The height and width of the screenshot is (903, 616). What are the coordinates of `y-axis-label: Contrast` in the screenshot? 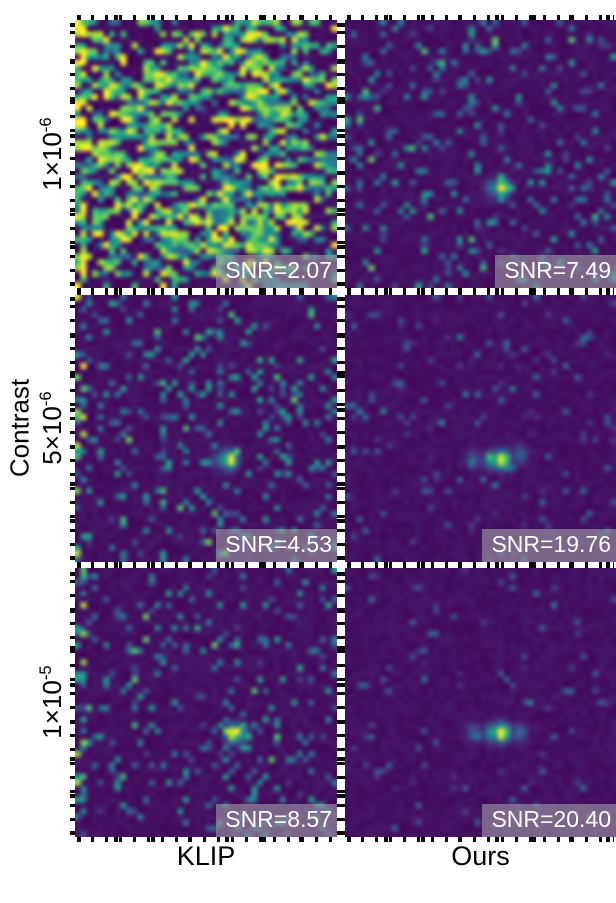 It's located at (19, 428).